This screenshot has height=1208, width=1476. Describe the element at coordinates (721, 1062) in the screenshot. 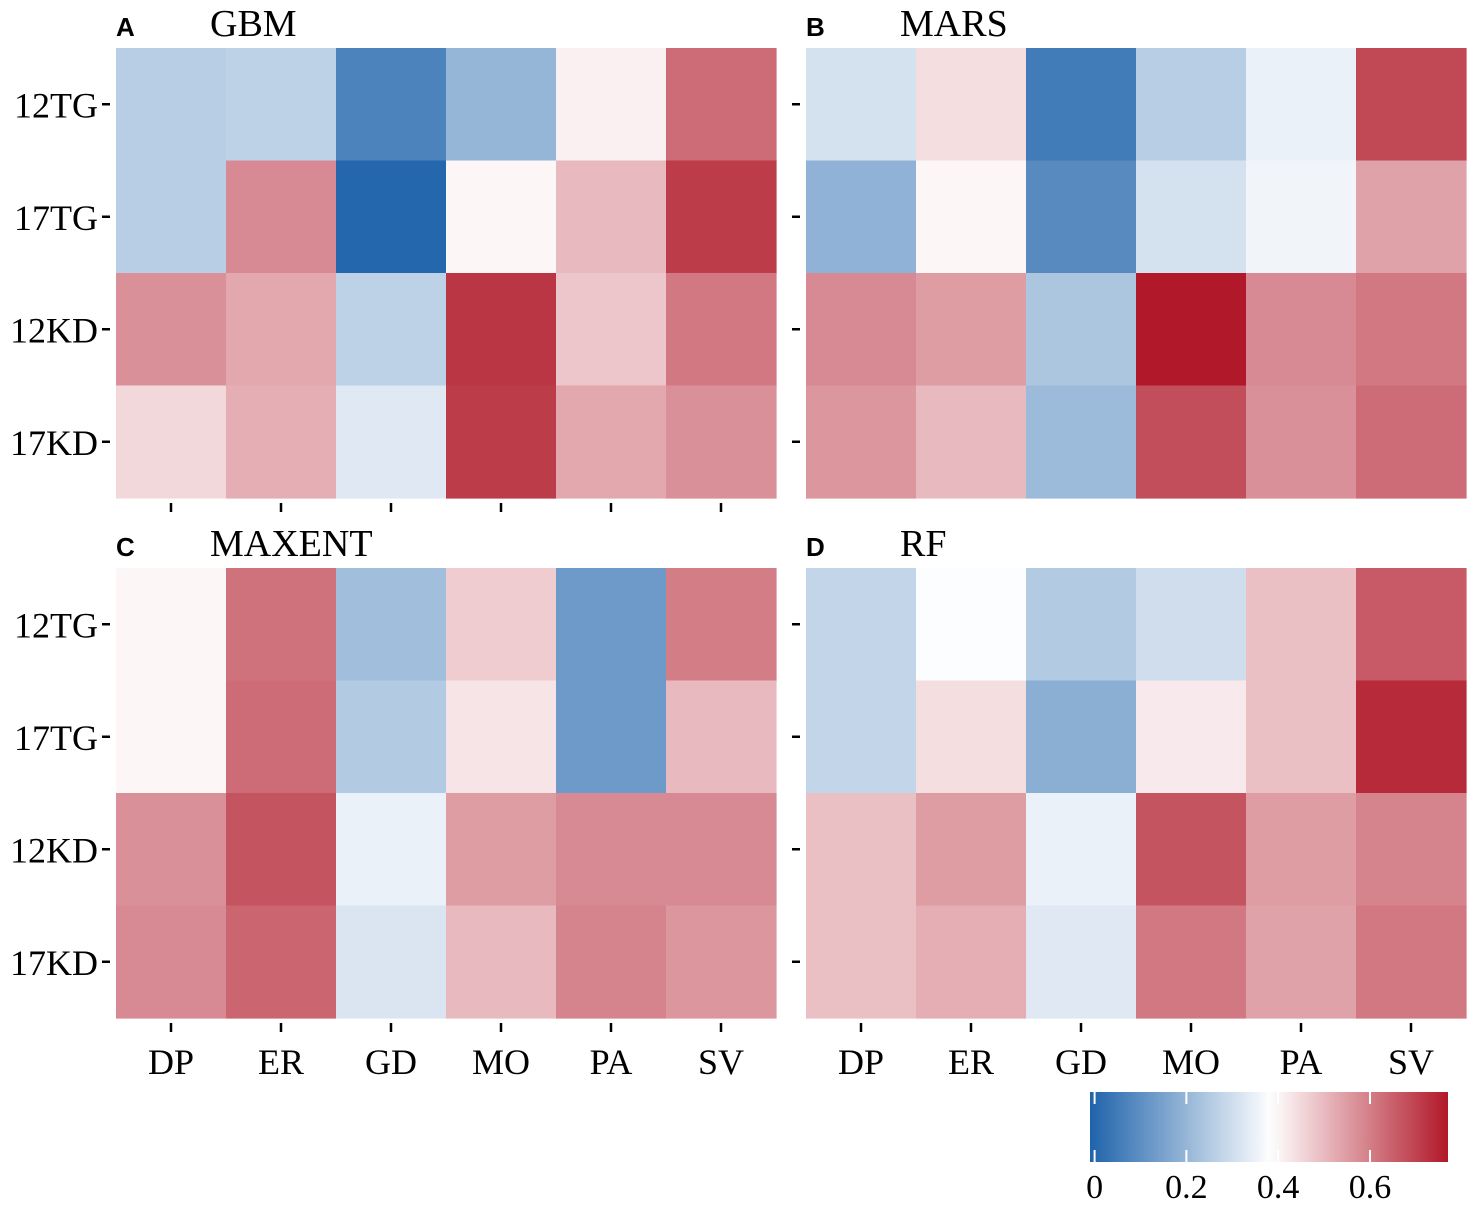

I see `x-tick-label: SV` at that location.